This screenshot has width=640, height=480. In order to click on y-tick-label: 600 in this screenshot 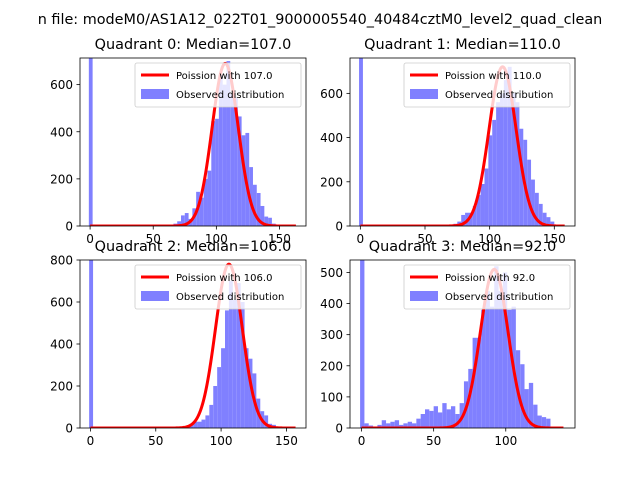, I will do `click(61, 85)`.